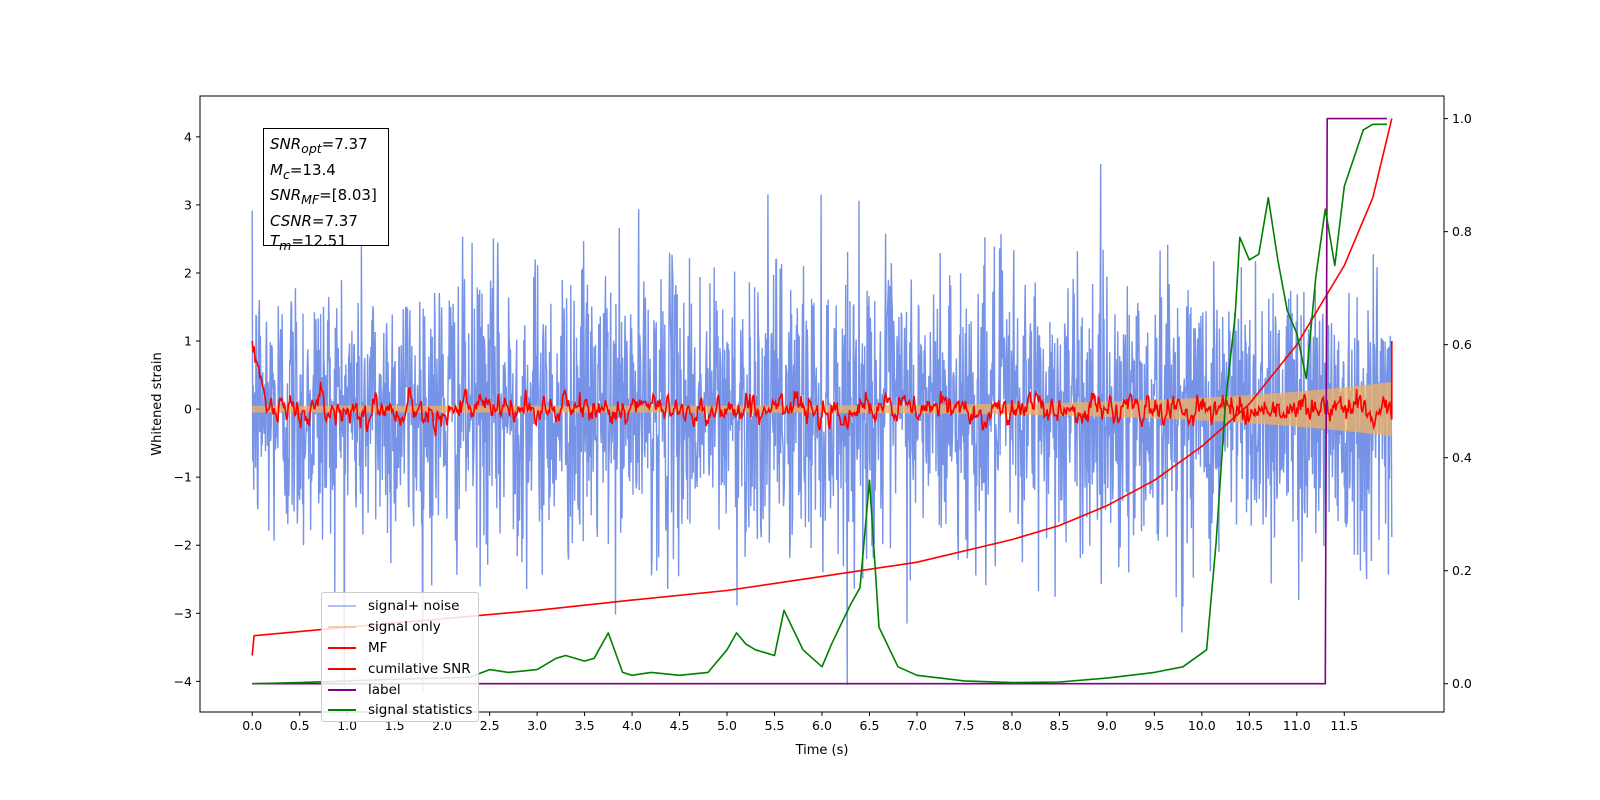 The height and width of the screenshot is (800, 1600). Describe the element at coordinates (822, 750) in the screenshot. I see `x-axis-label: Time (s)` at that location.